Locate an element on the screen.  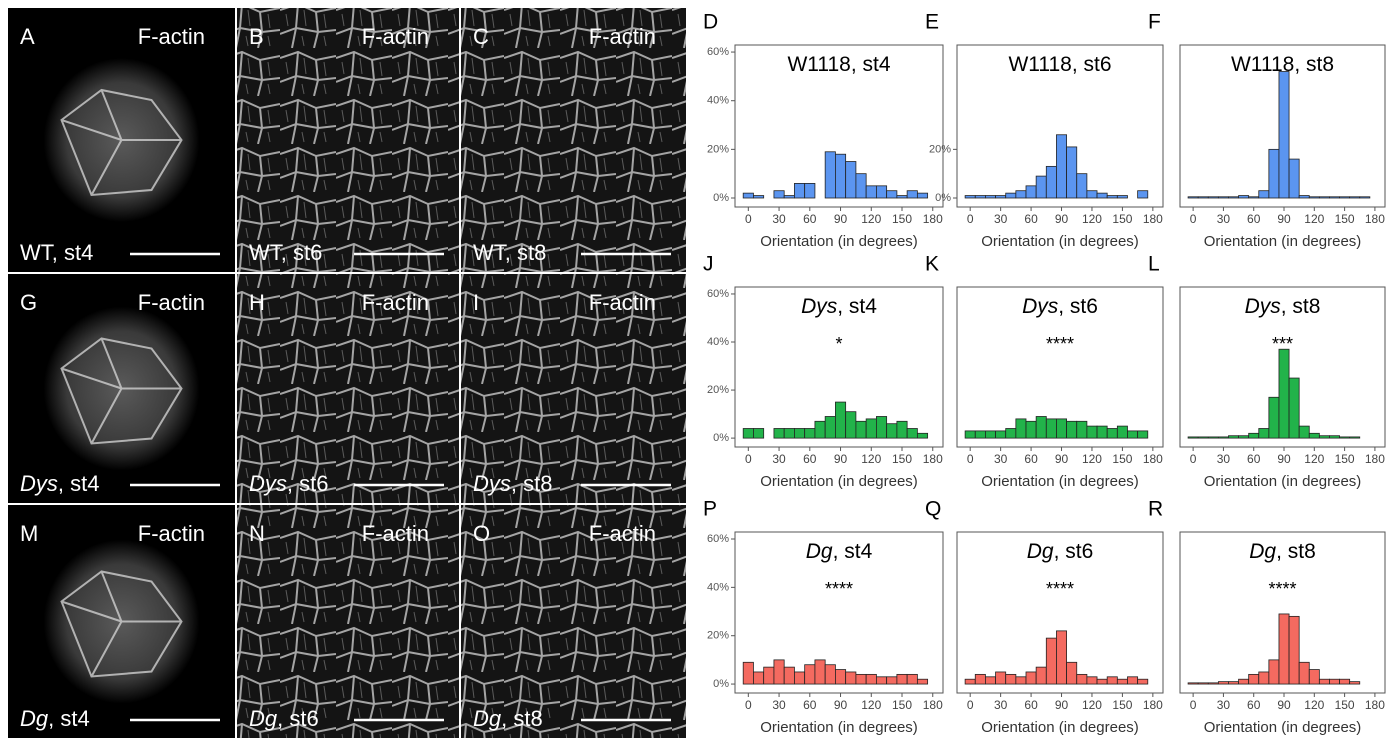
significance: *** is located at coordinates (1282, 344).